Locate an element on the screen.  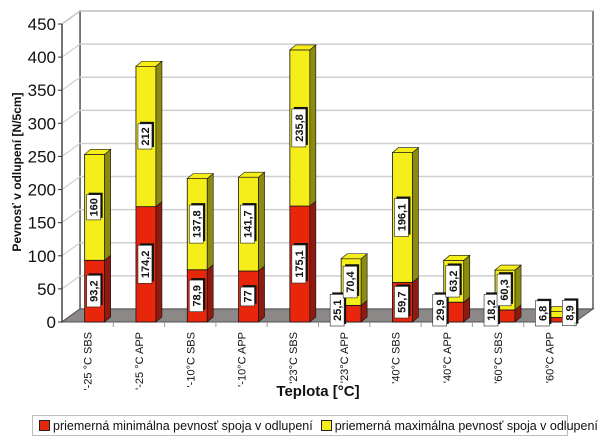
data-label-text: 137,8 is located at coordinates (197, 224).